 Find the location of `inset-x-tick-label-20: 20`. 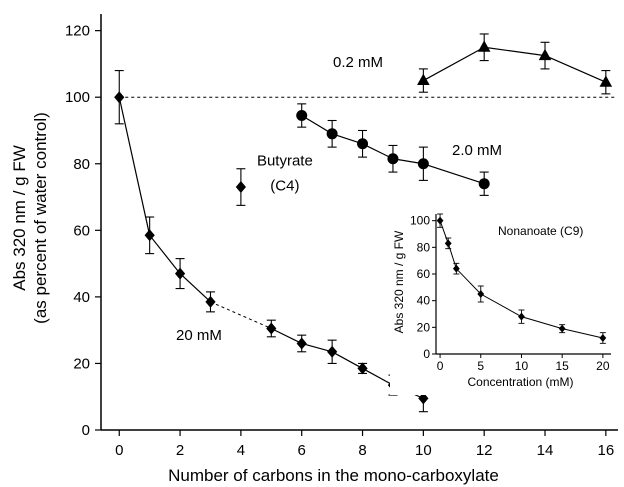

inset-x-tick-label-20: 20 is located at coordinates (603, 366).